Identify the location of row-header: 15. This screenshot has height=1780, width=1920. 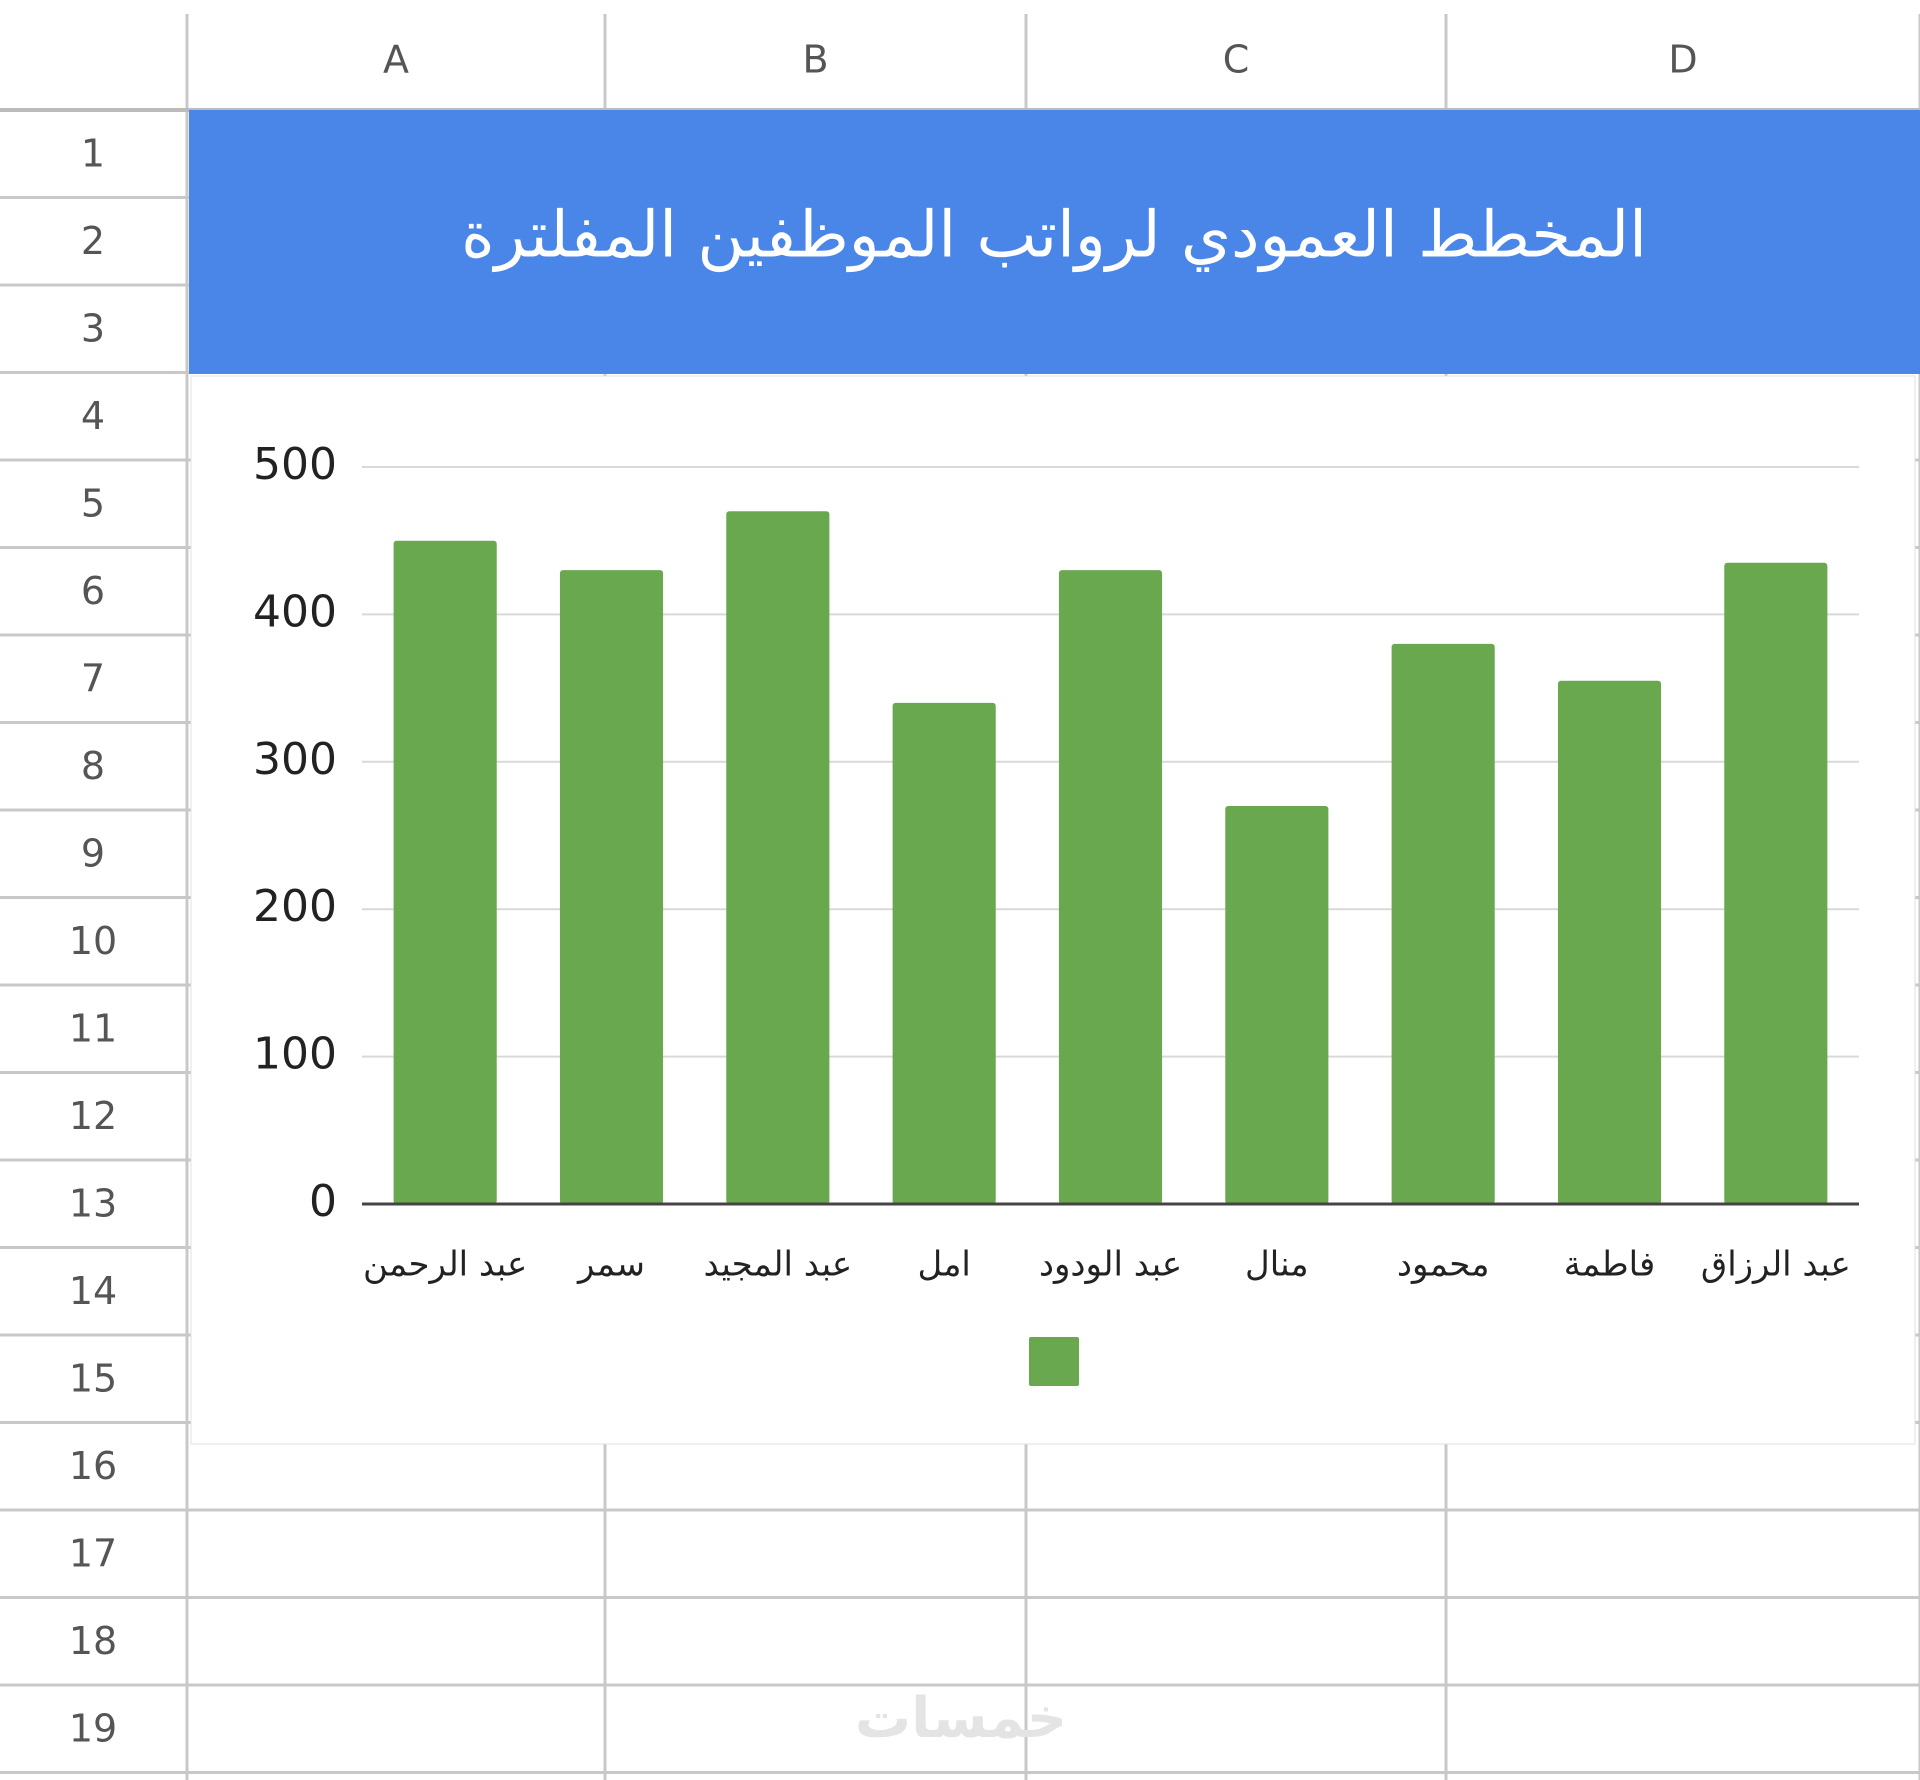
(93, 1378).